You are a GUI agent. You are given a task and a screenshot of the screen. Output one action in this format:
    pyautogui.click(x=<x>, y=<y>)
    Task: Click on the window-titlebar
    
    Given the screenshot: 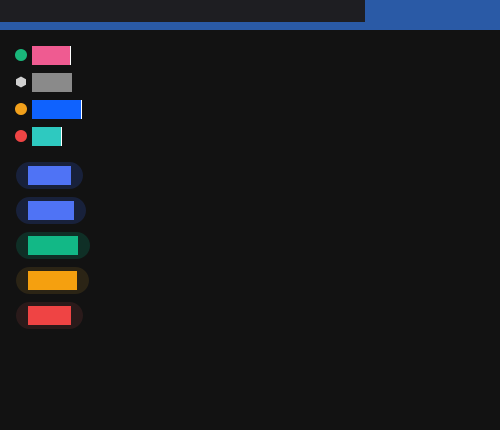 What is the action you would take?
    pyautogui.click(x=182, y=11)
    